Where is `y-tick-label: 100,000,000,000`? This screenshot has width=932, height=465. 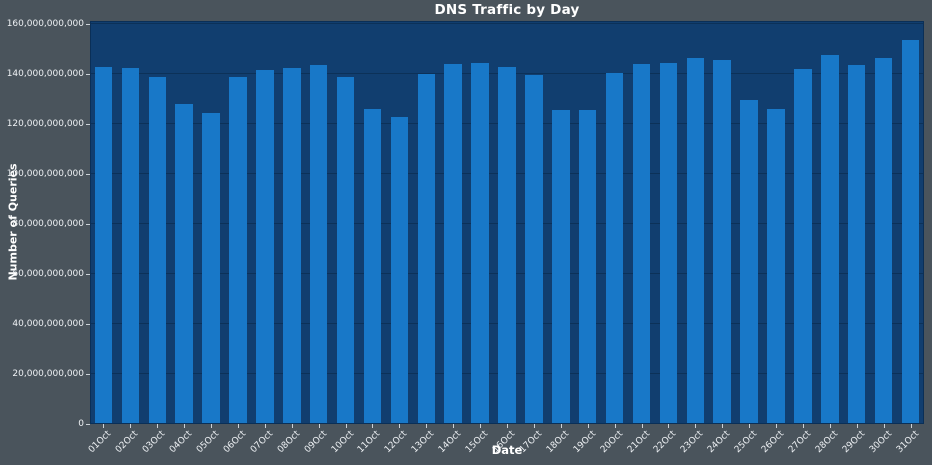 y-tick-label: 100,000,000,000 is located at coordinates (45, 173).